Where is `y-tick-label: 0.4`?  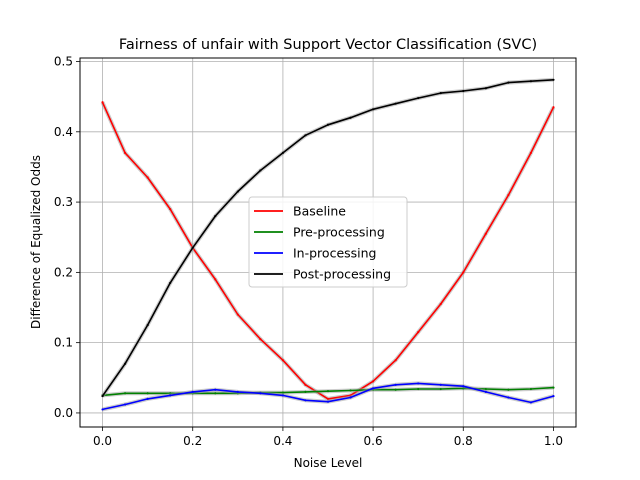 y-tick-label: 0.4 is located at coordinates (63, 132).